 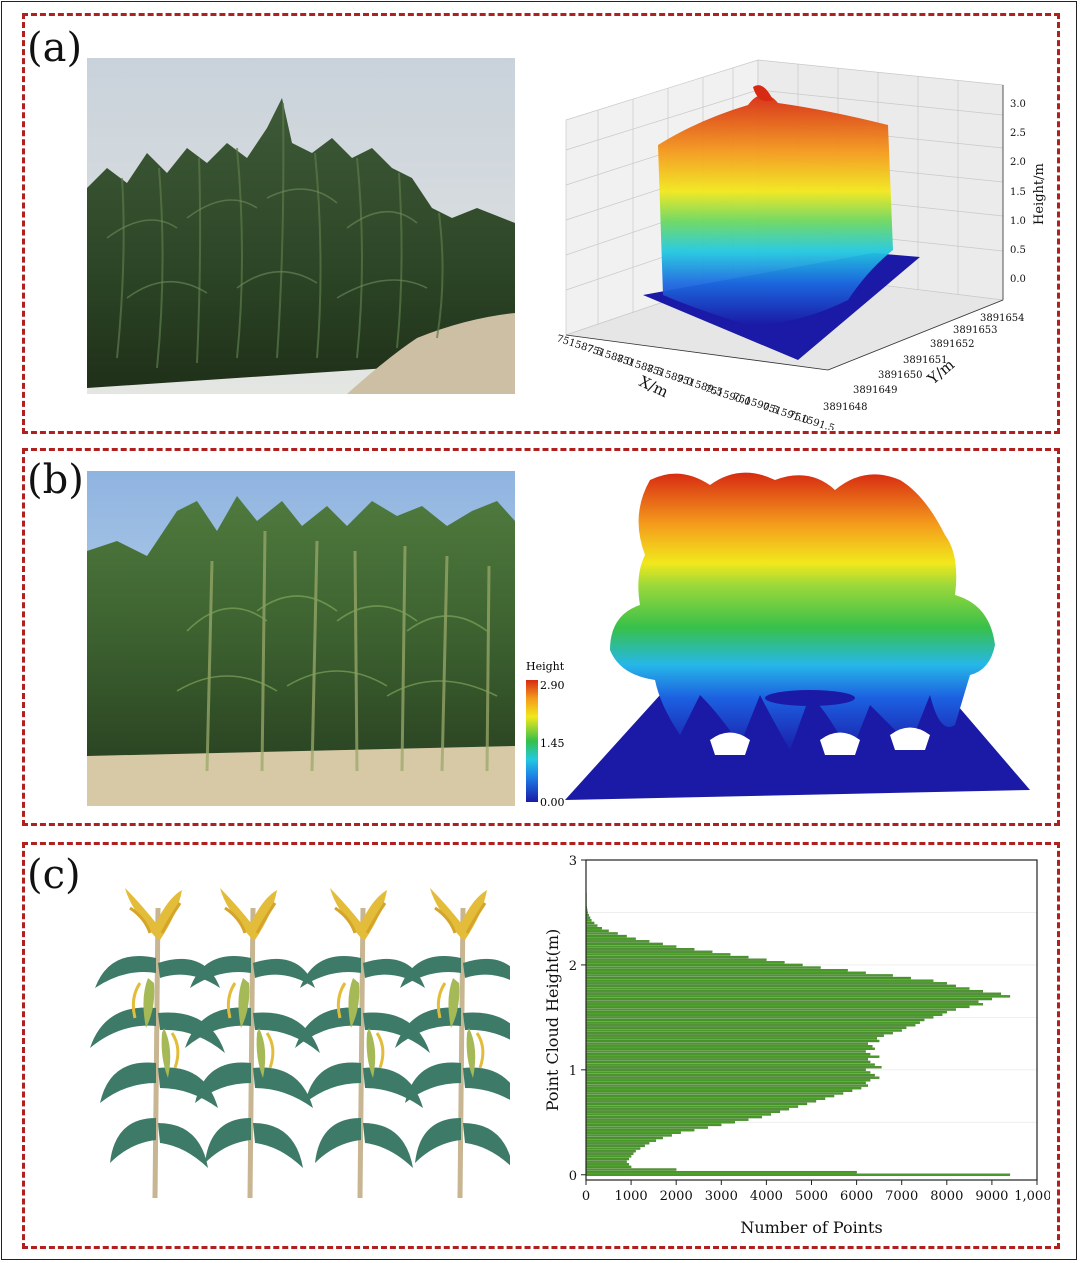 What do you see at coordinates (1018, 250) in the screenshot?
I see `z-tick: 0.5` at bounding box center [1018, 250].